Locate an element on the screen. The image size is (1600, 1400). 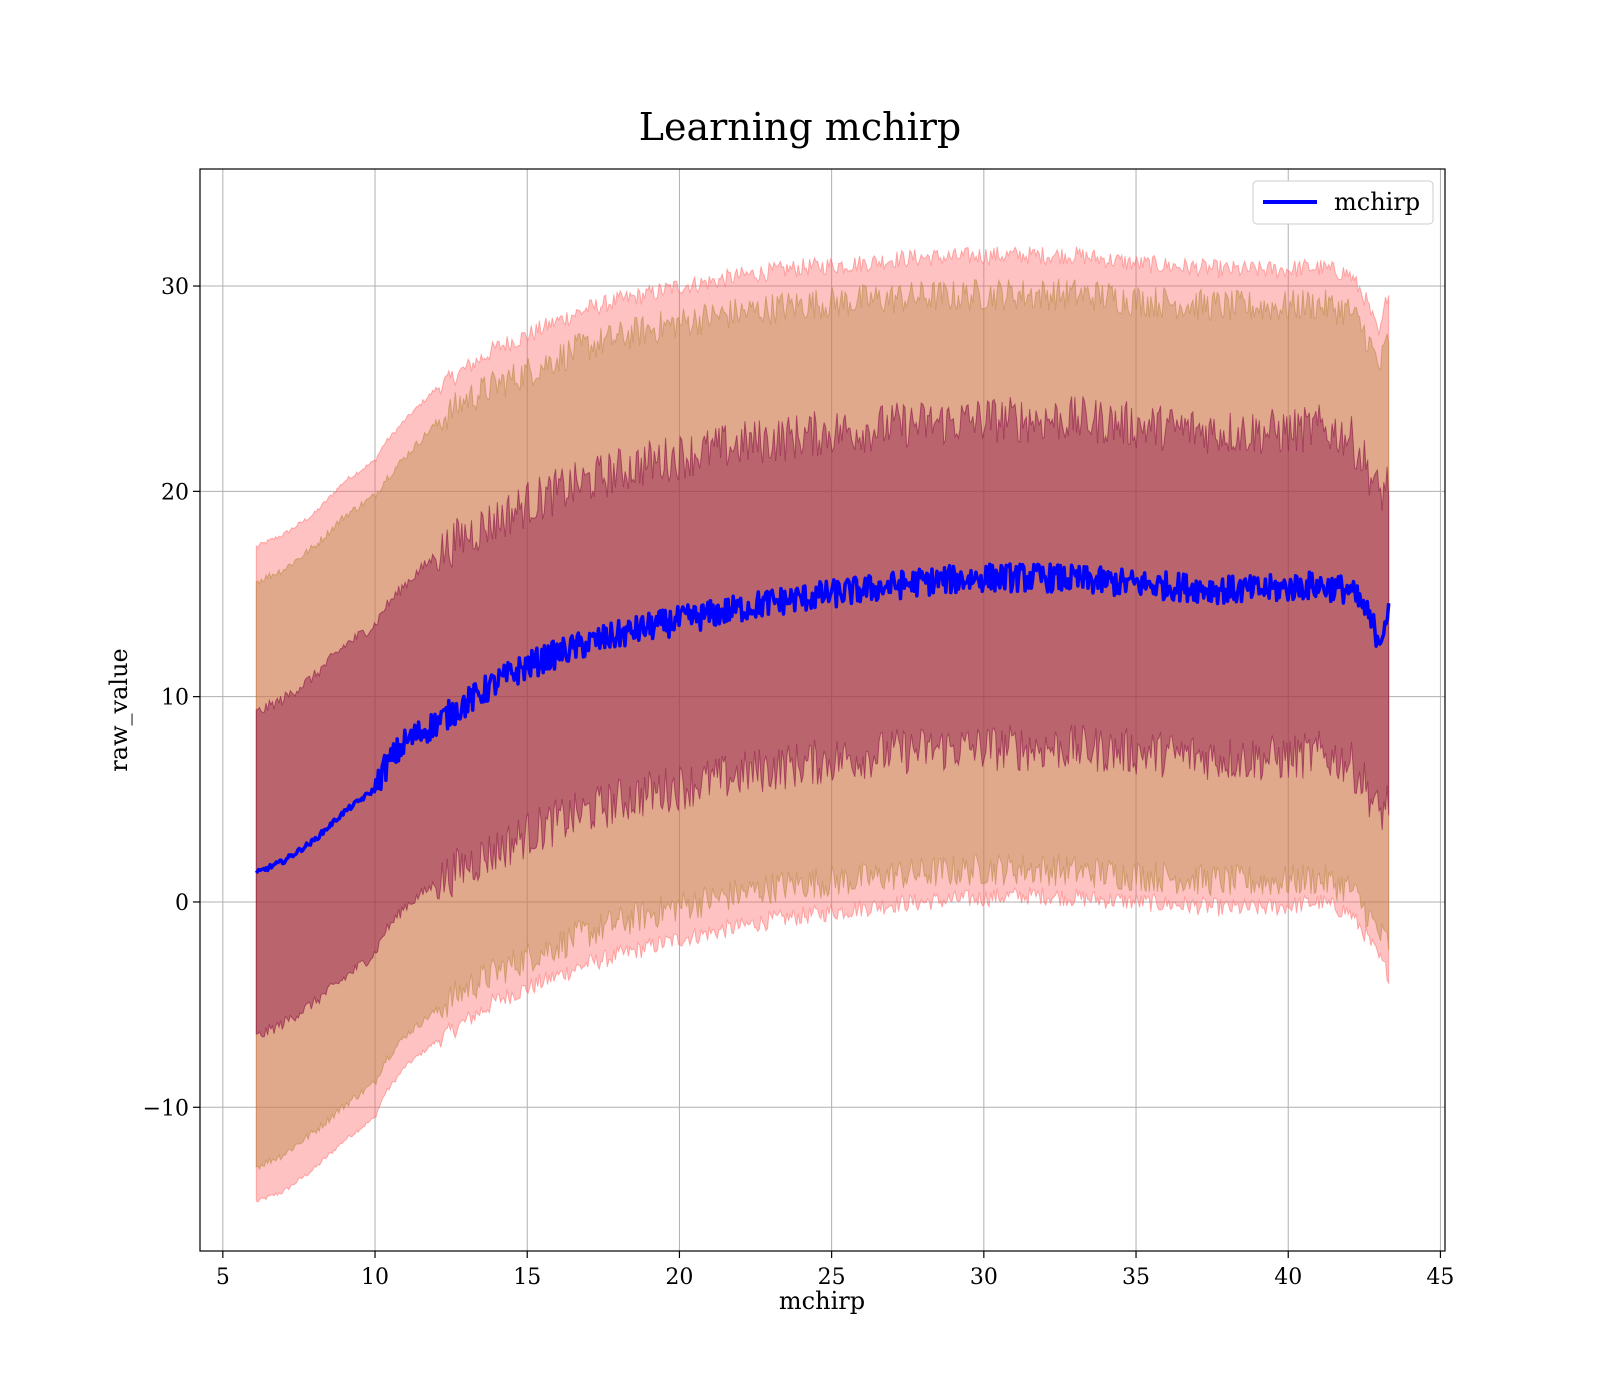
x-tick-label-5: 5 is located at coordinates (223, 1277).